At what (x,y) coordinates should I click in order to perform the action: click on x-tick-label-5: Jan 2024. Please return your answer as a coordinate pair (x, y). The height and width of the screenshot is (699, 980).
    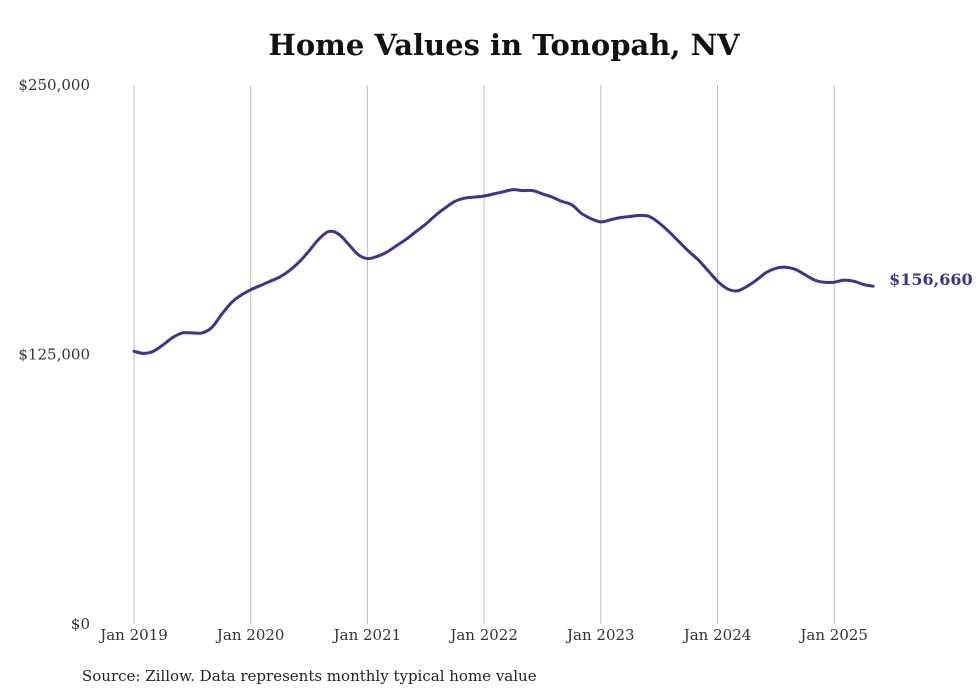
    Looking at the image, I should click on (717, 635).